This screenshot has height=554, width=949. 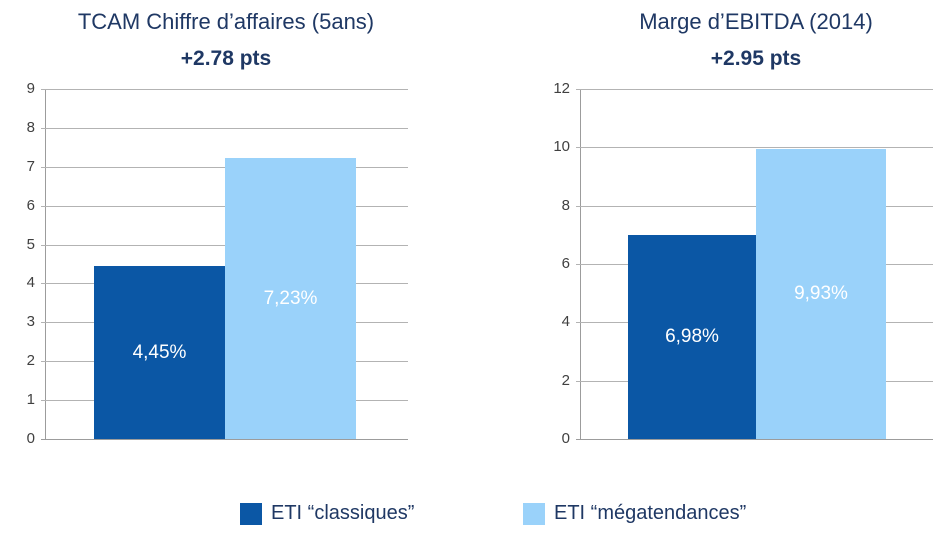 What do you see at coordinates (650, 513) in the screenshot?
I see `legend-label: ETI “mégatendances”` at bounding box center [650, 513].